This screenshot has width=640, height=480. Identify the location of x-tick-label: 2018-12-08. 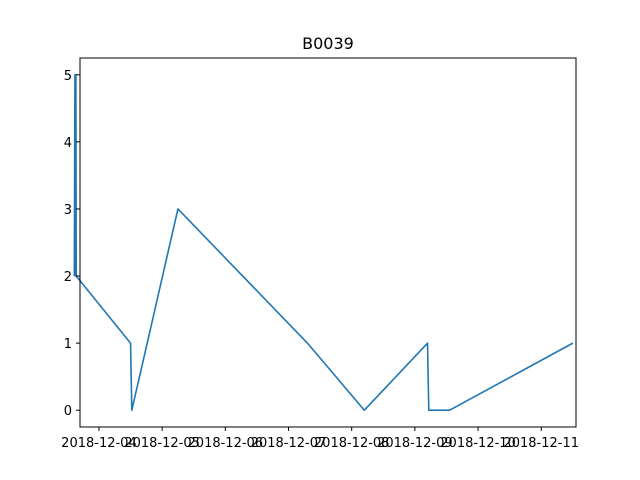
(352, 443).